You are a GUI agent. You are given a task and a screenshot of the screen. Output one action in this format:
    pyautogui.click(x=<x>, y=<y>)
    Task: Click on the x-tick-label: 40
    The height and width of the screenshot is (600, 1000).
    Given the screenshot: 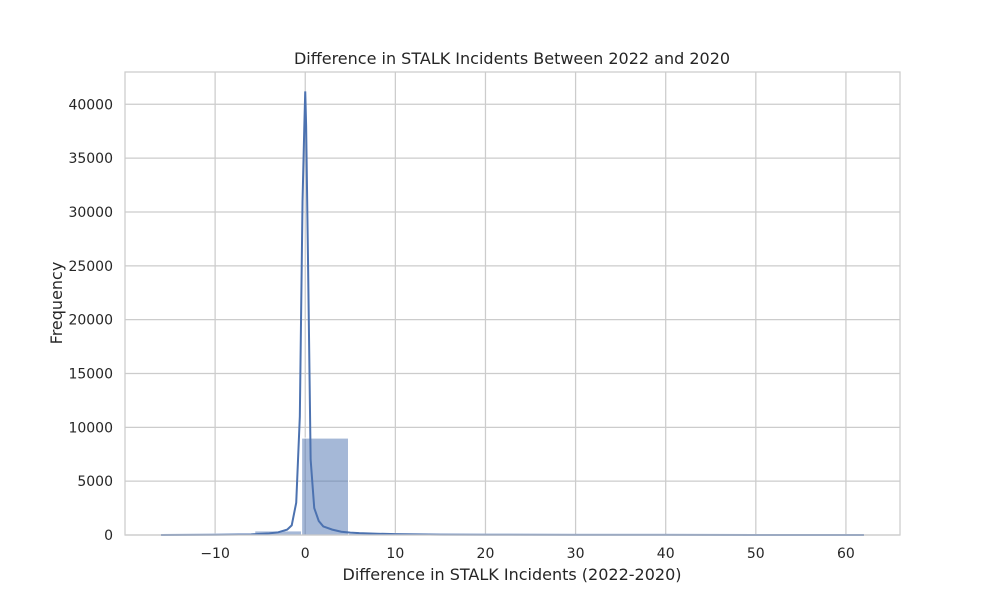 What is the action you would take?
    pyautogui.click(x=666, y=554)
    